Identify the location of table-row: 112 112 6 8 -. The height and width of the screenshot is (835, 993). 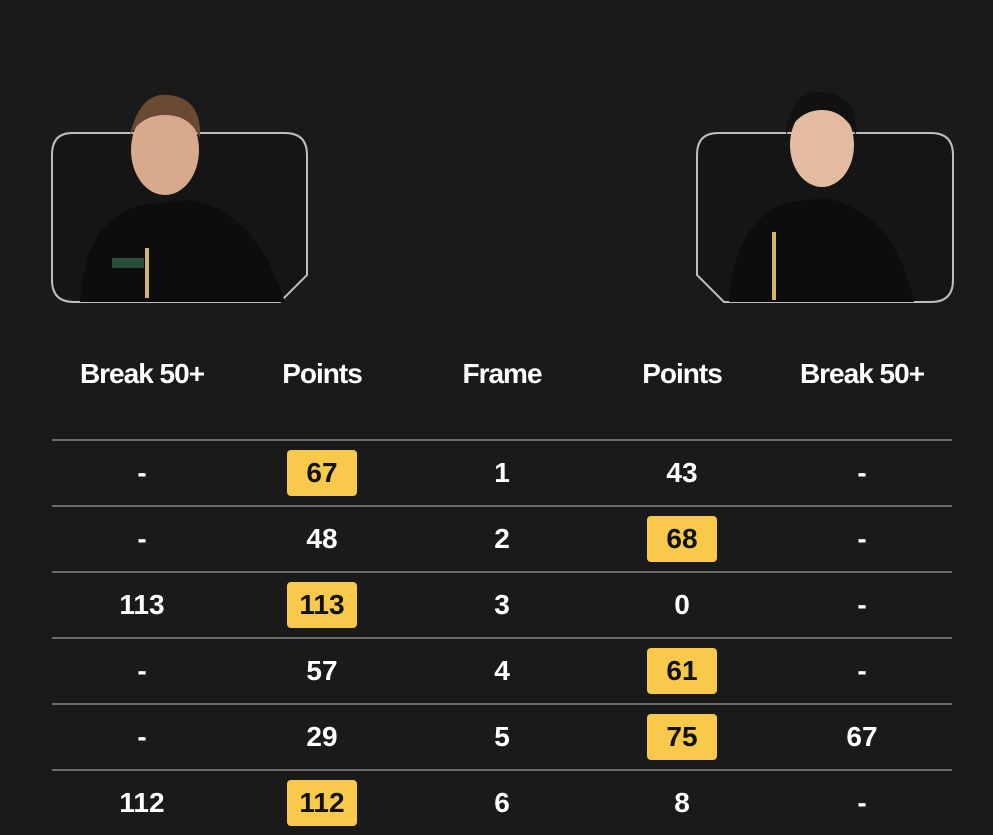
(502, 802).